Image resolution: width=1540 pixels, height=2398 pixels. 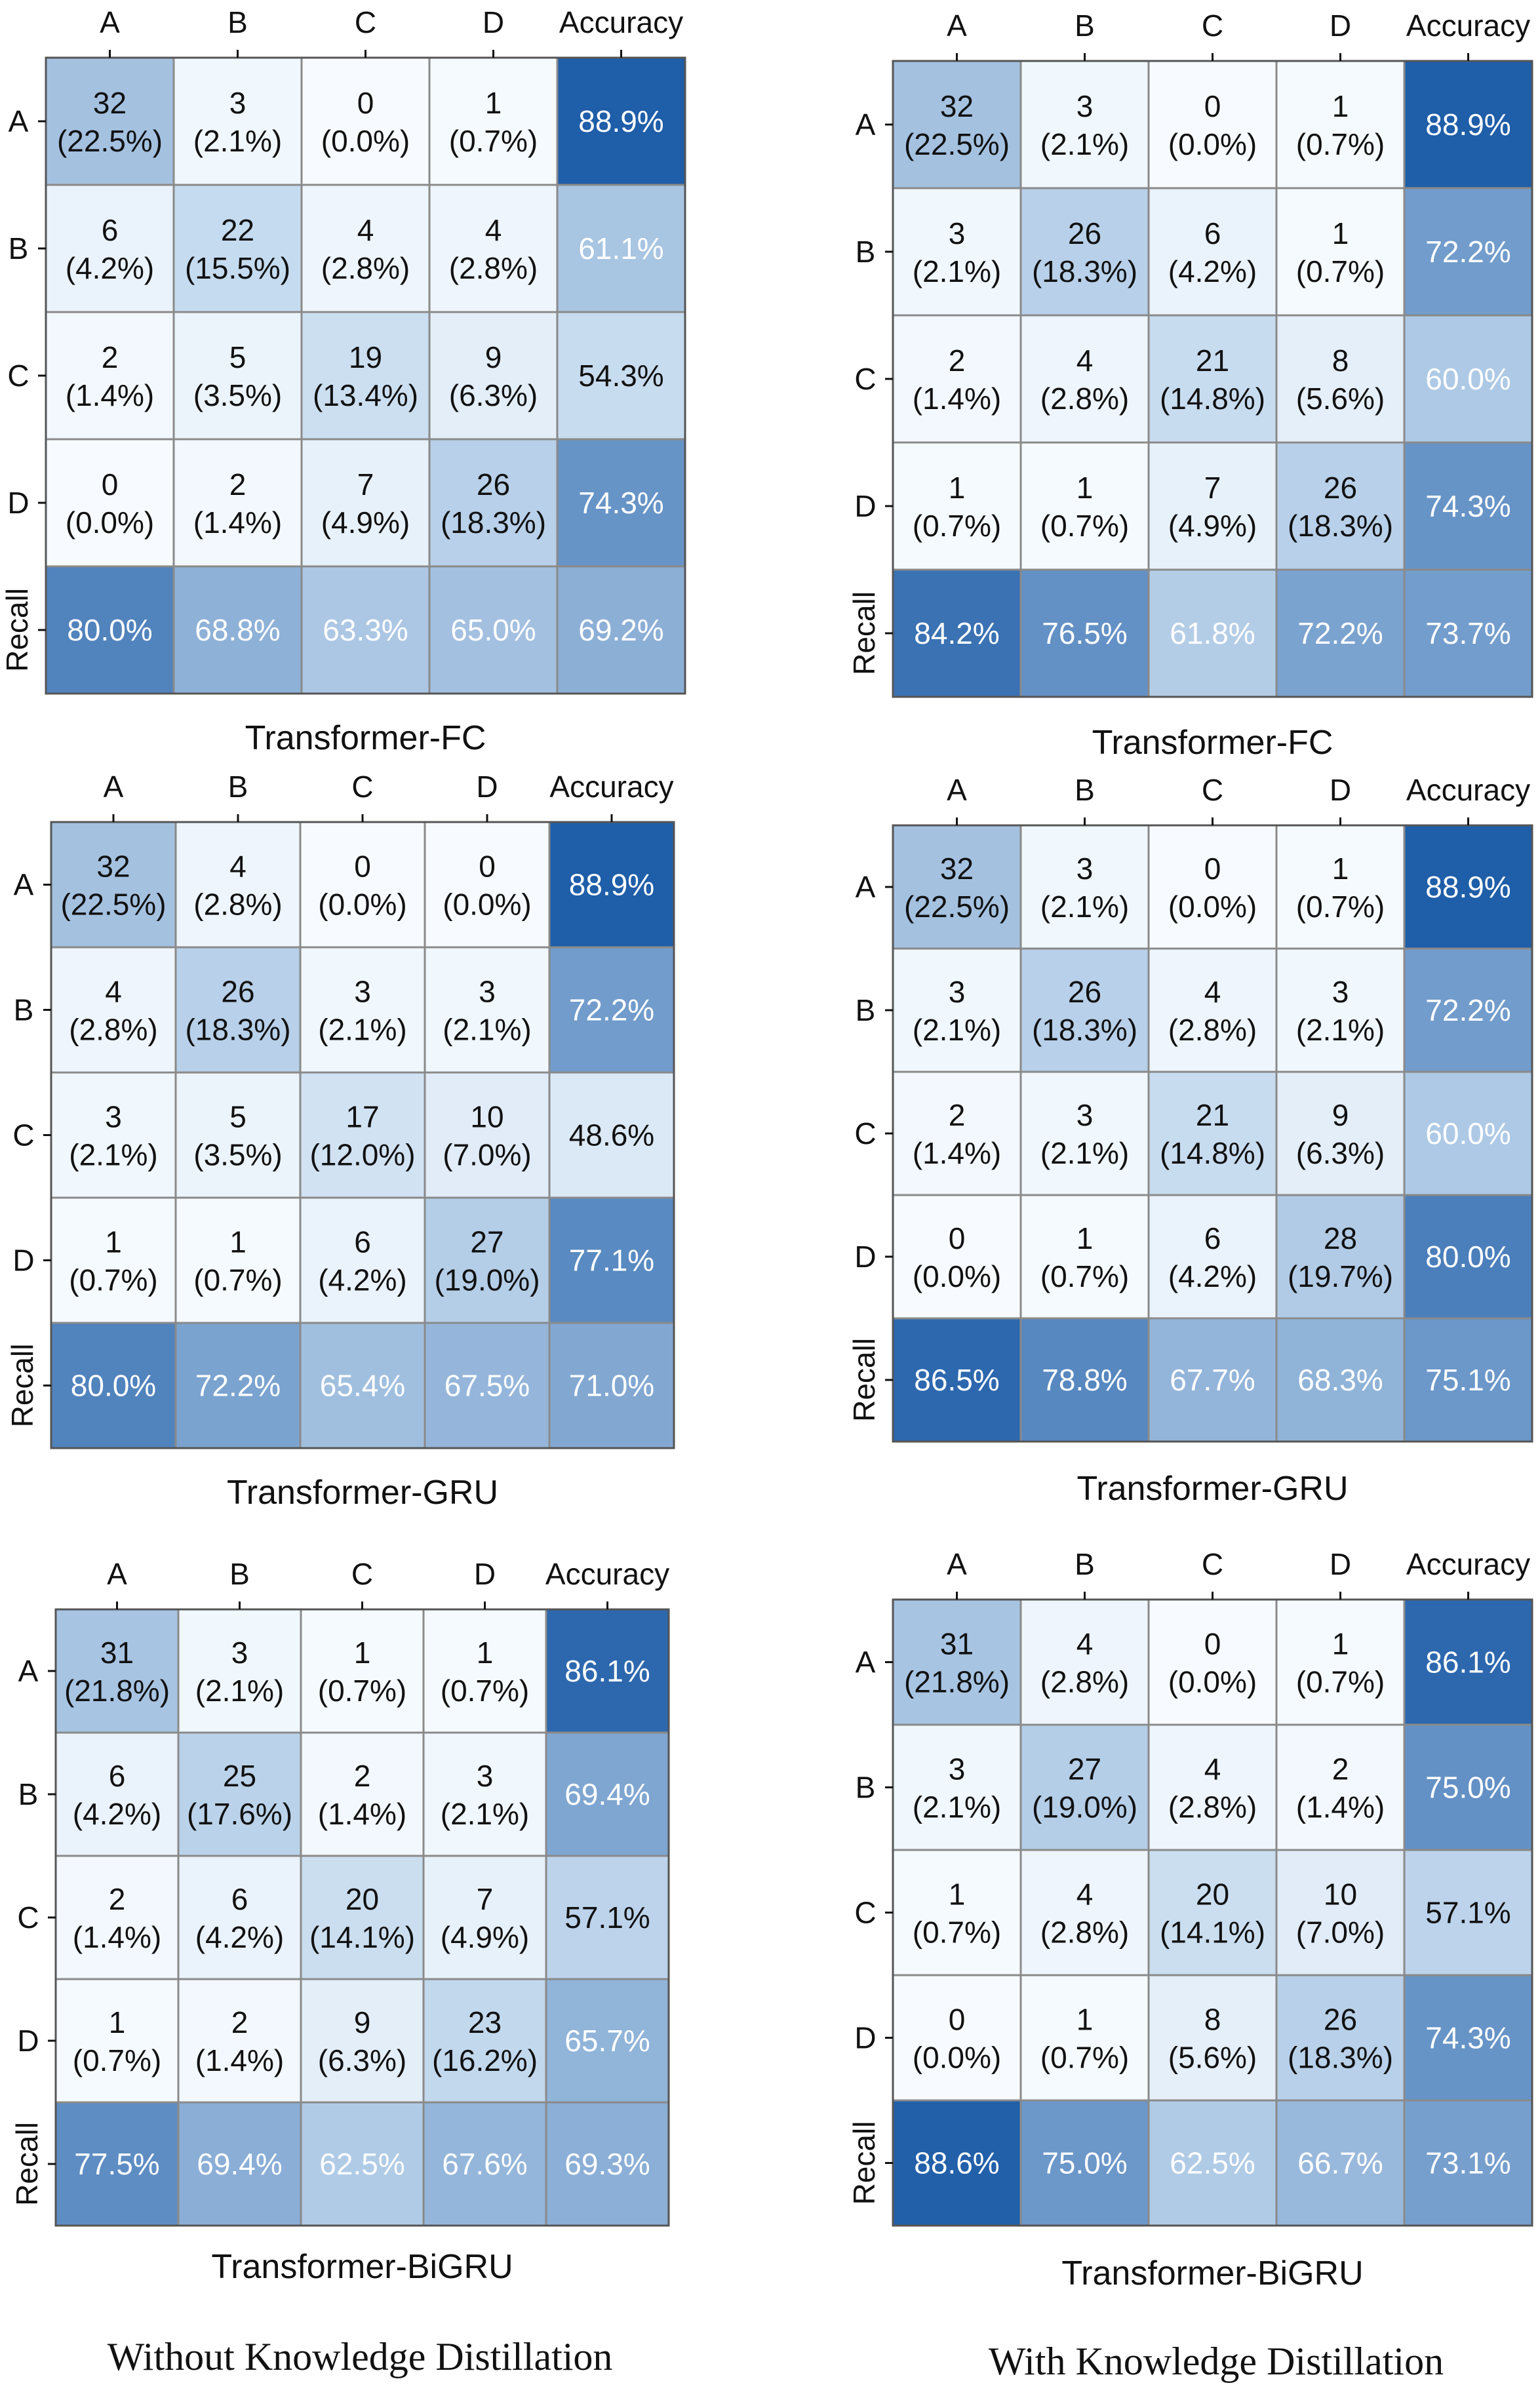 I want to click on cell-percent-label: (7.0%), so click(x=487, y=1155).